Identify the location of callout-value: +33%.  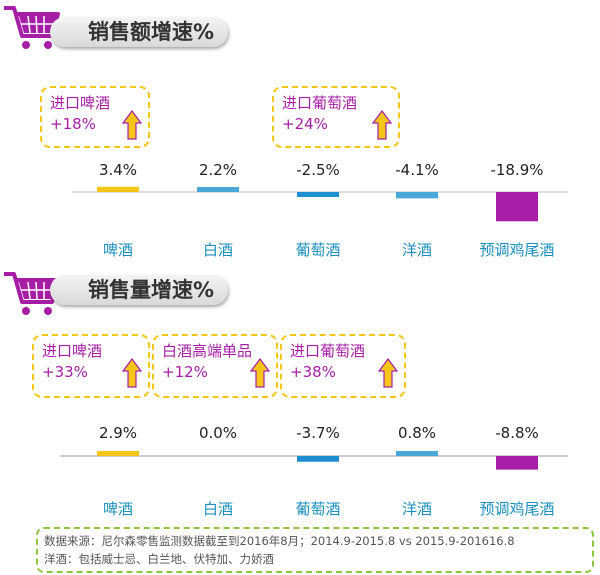
(65, 372).